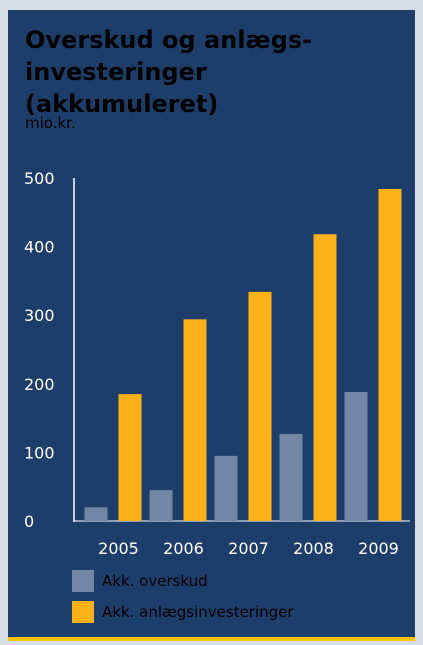 The width and height of the screenshot is (423, 645). I want to click on bar-akk-anl-gsinvesteringer-2009, so click(390, 354).